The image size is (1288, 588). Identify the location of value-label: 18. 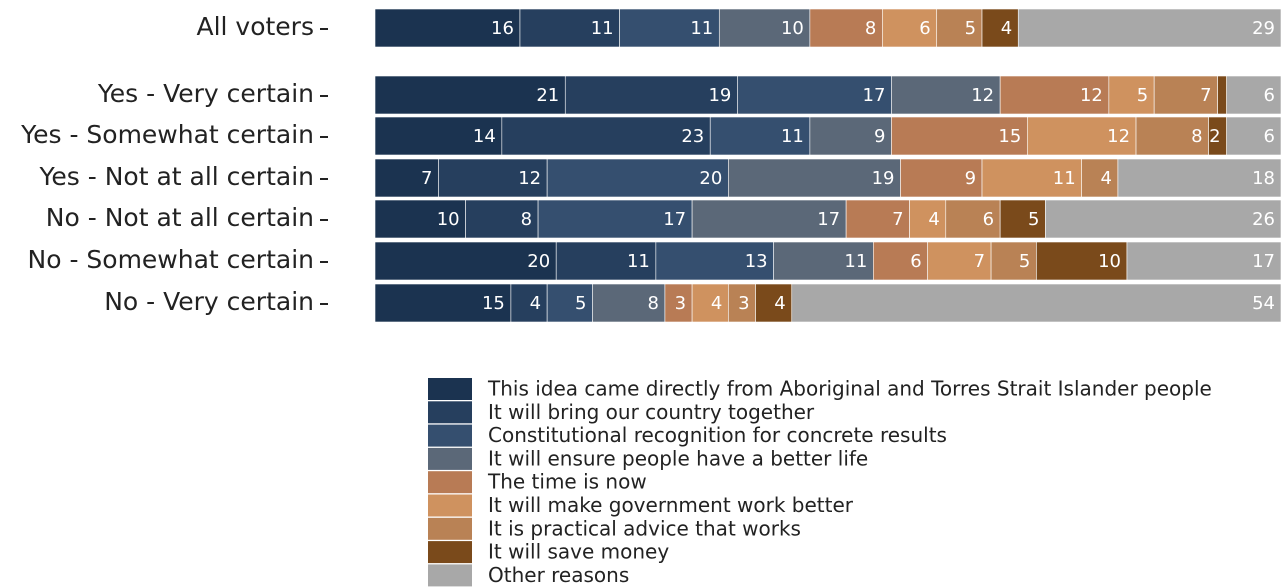
(1263, 178).